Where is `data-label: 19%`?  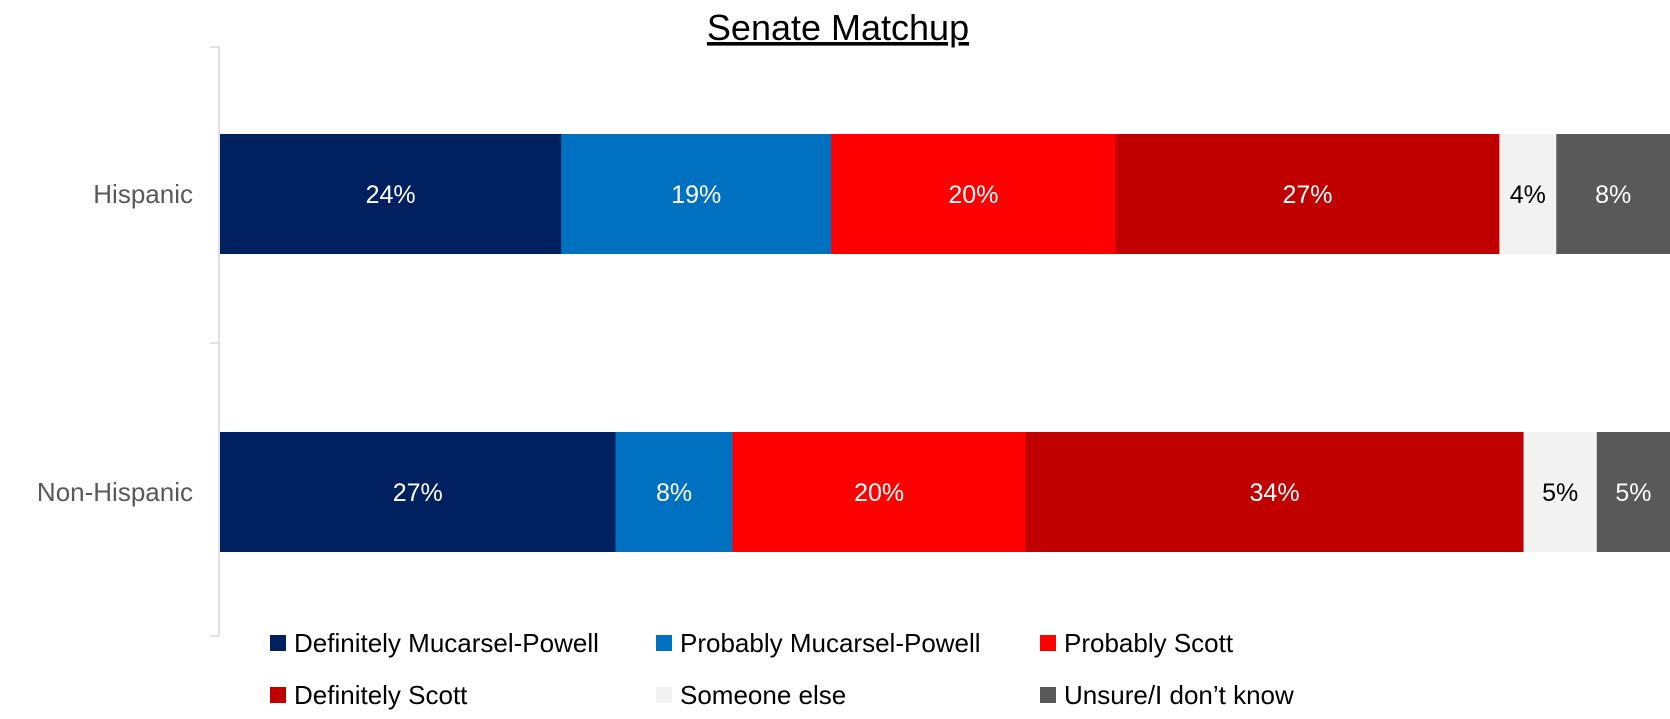 data-label: 19% is located at coordinates (696, 195).